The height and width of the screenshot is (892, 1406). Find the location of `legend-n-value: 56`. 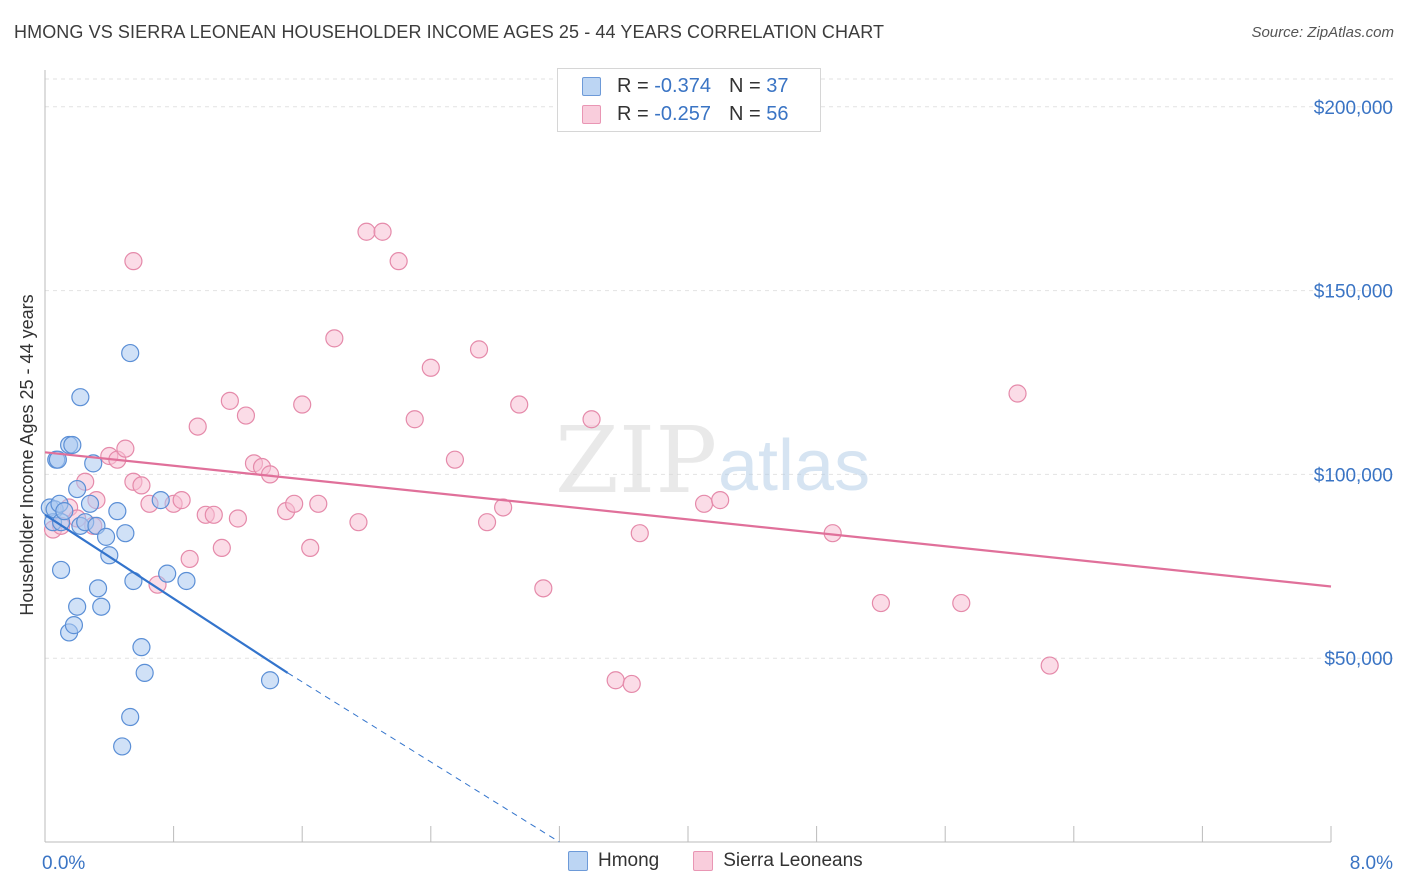

legend-n-value: 56 is located at coordinates (777, 113).